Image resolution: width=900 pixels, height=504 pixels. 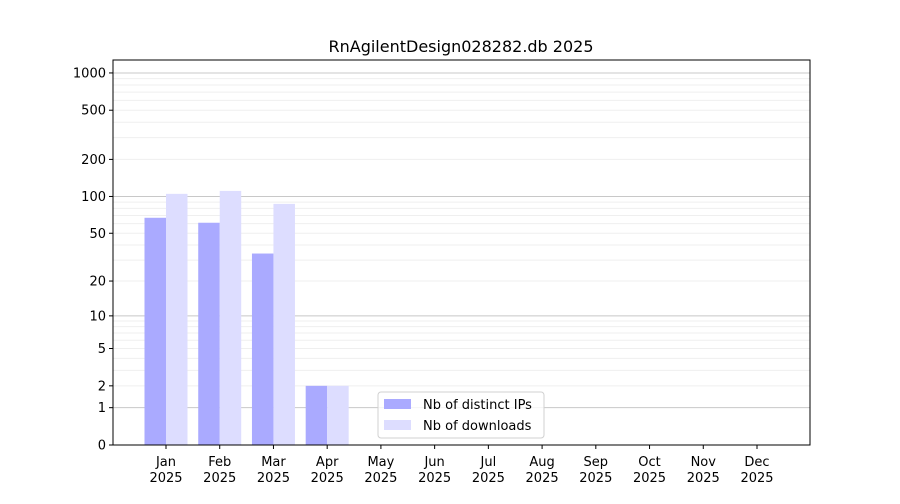 I want to click on y-tick-label: 100, so click(x=93, y=197).